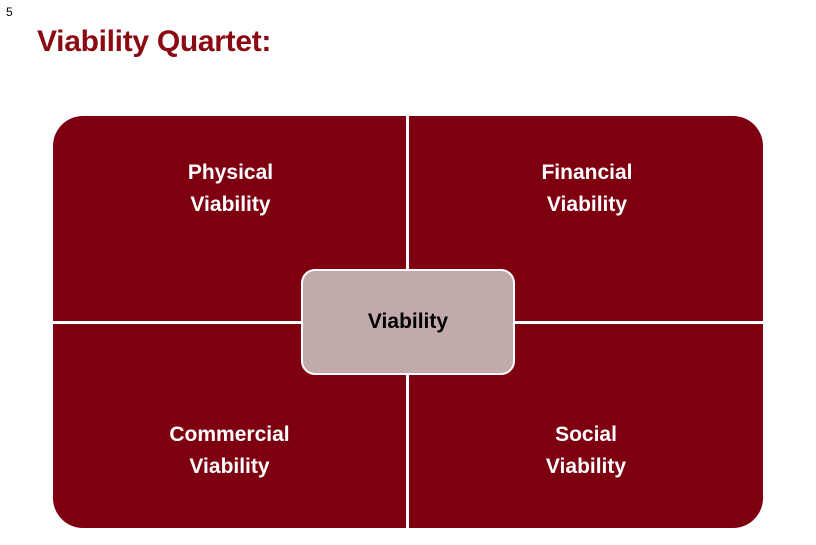 The image size is (816, 545). I want to click on center-viability-box: Viability, so click(408, 322).